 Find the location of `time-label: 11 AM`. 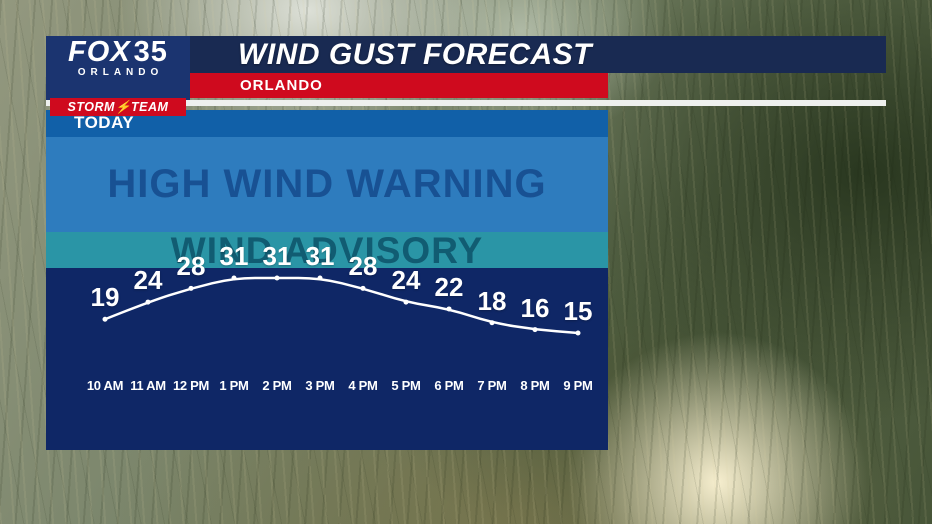

time-label: 11 AM is located at coordinates (148, 385).